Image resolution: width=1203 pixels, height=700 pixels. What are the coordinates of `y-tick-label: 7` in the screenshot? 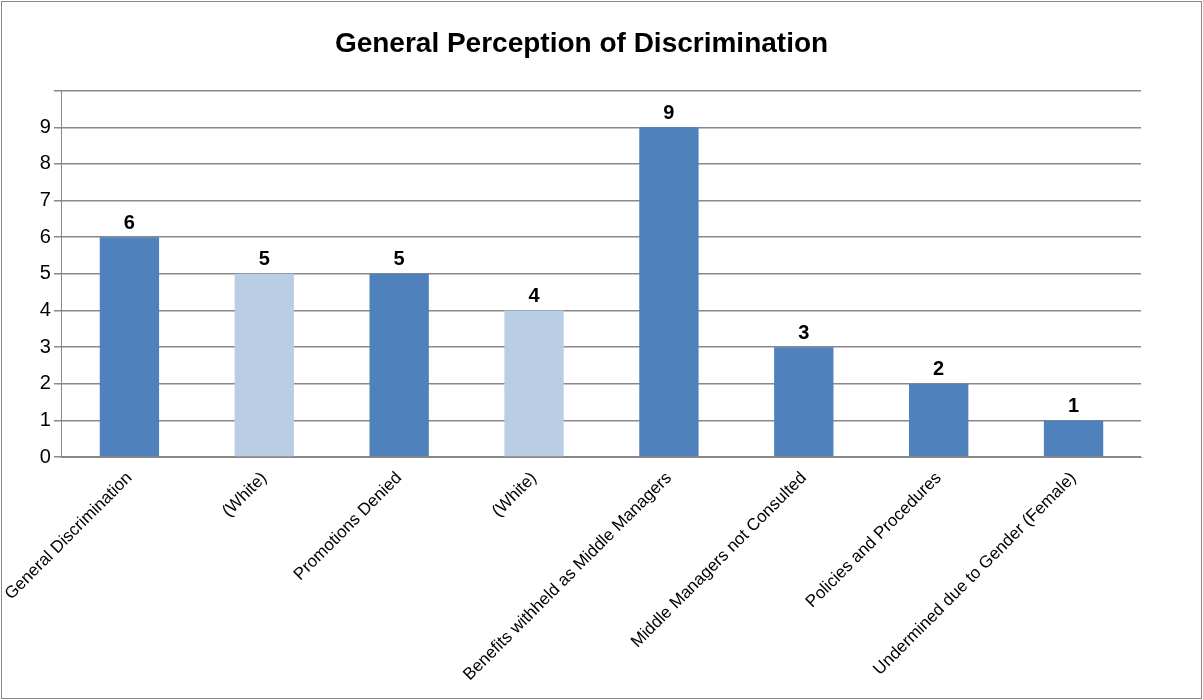 It's located at (45, 199).